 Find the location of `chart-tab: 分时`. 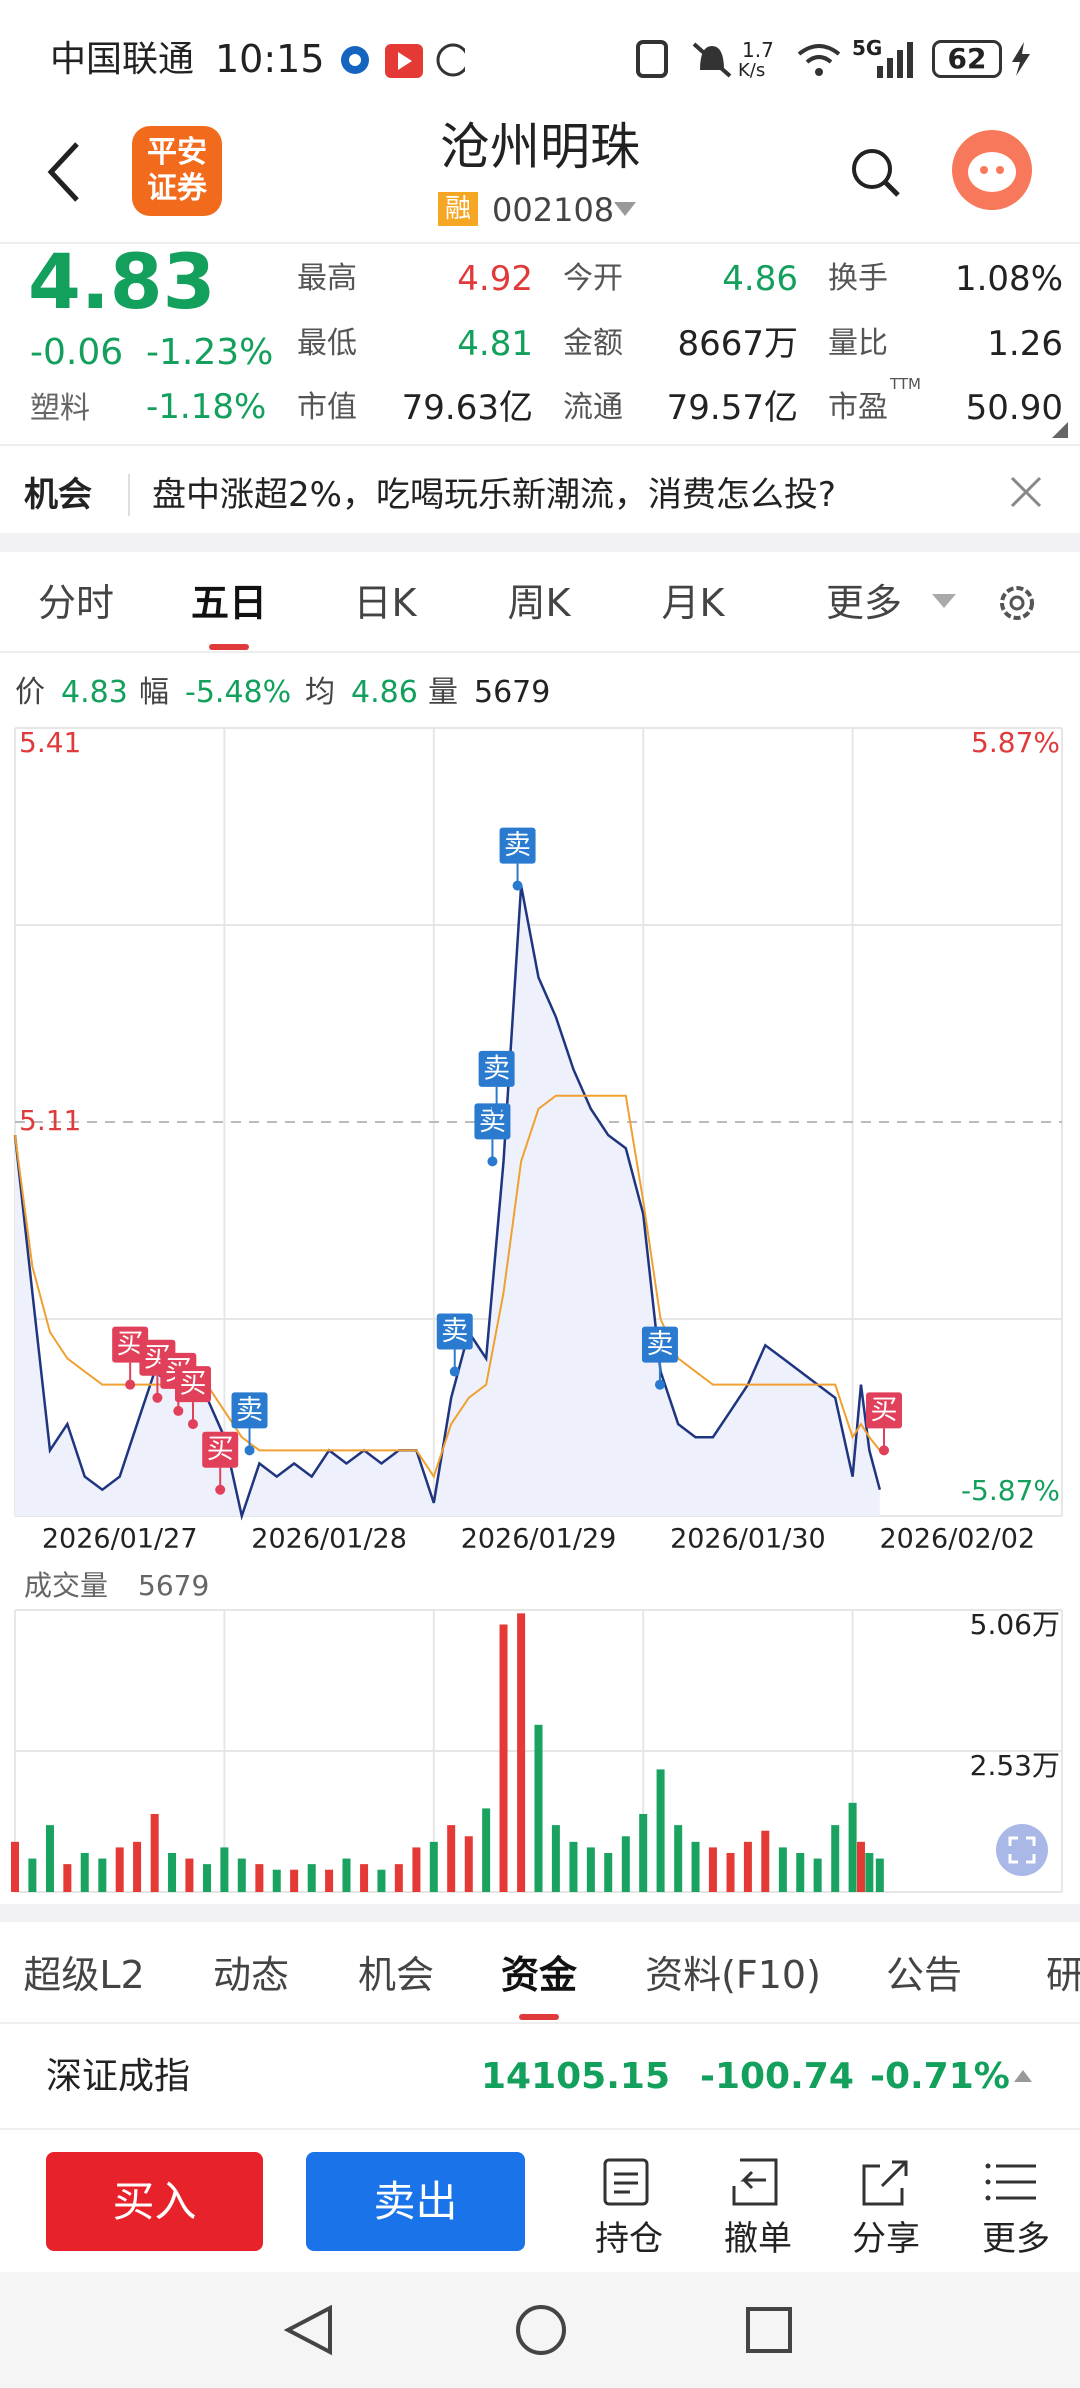

chart-tab: 分时 is located at coordinates (75, 603).